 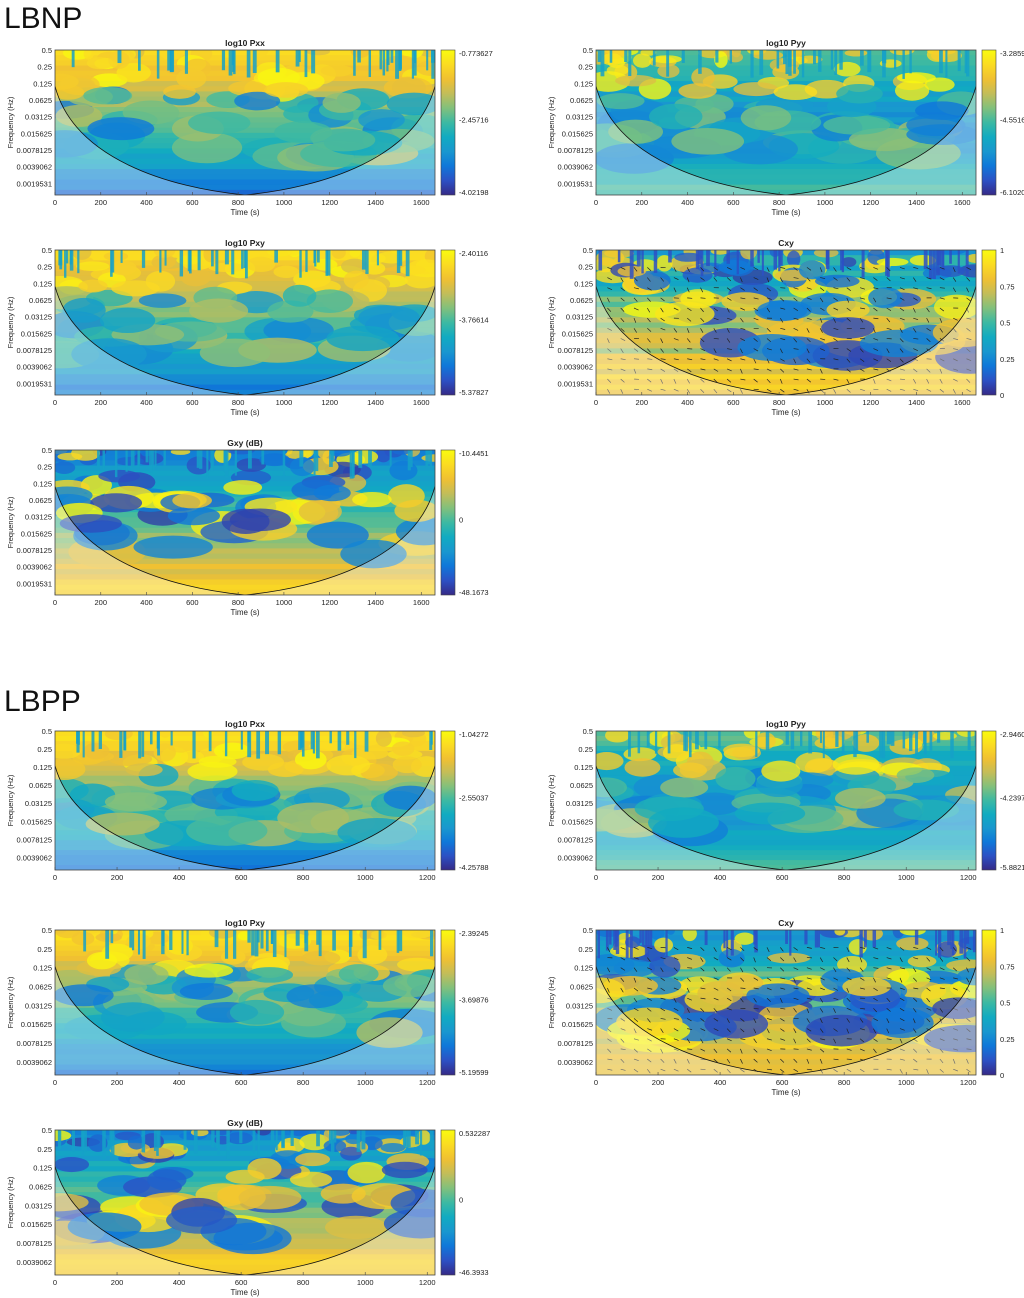 I want to click on colorbar-tick-label: 0, so click(x=461, y=1200).